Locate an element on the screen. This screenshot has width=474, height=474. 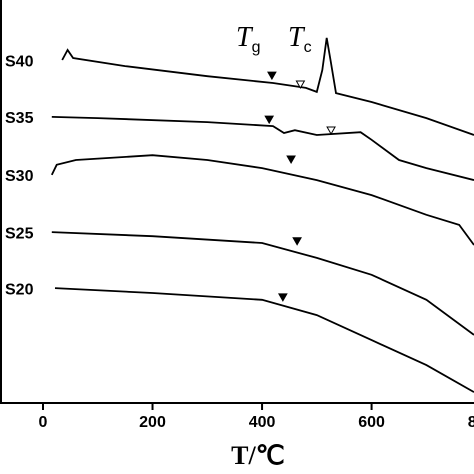
series-label: S40 is located at coordinates (19, 61).